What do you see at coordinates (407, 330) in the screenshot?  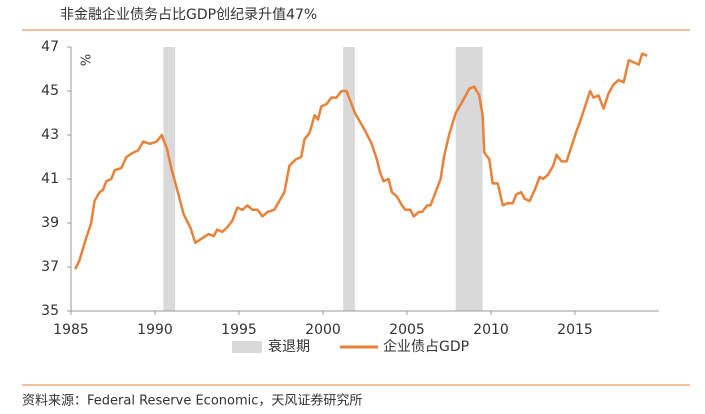 I see `x-tick-label: 2005` at bounding box center [407, 330].